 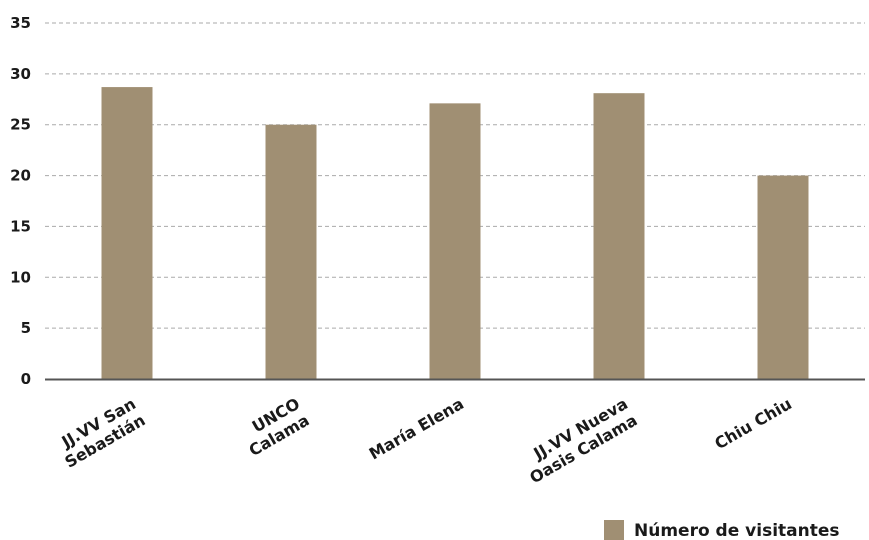 What do you see at coordinates (737, 530) in the screenshot?
I see `legend-label: Número de visitantes` at bounding box center [737, 530].